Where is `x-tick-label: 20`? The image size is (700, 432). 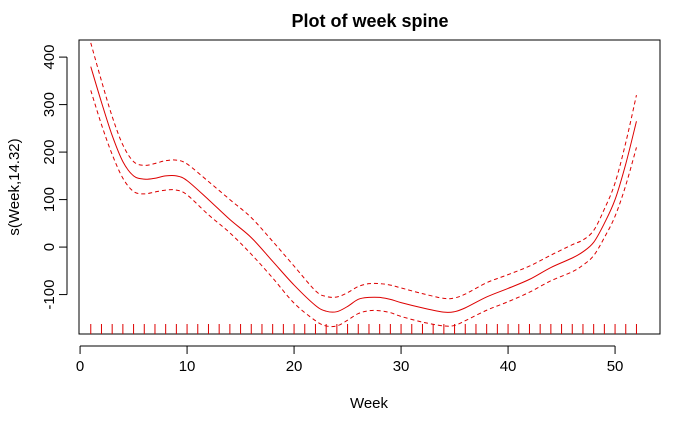
x-tick-label: 20 is located at coordinates (294, 366).